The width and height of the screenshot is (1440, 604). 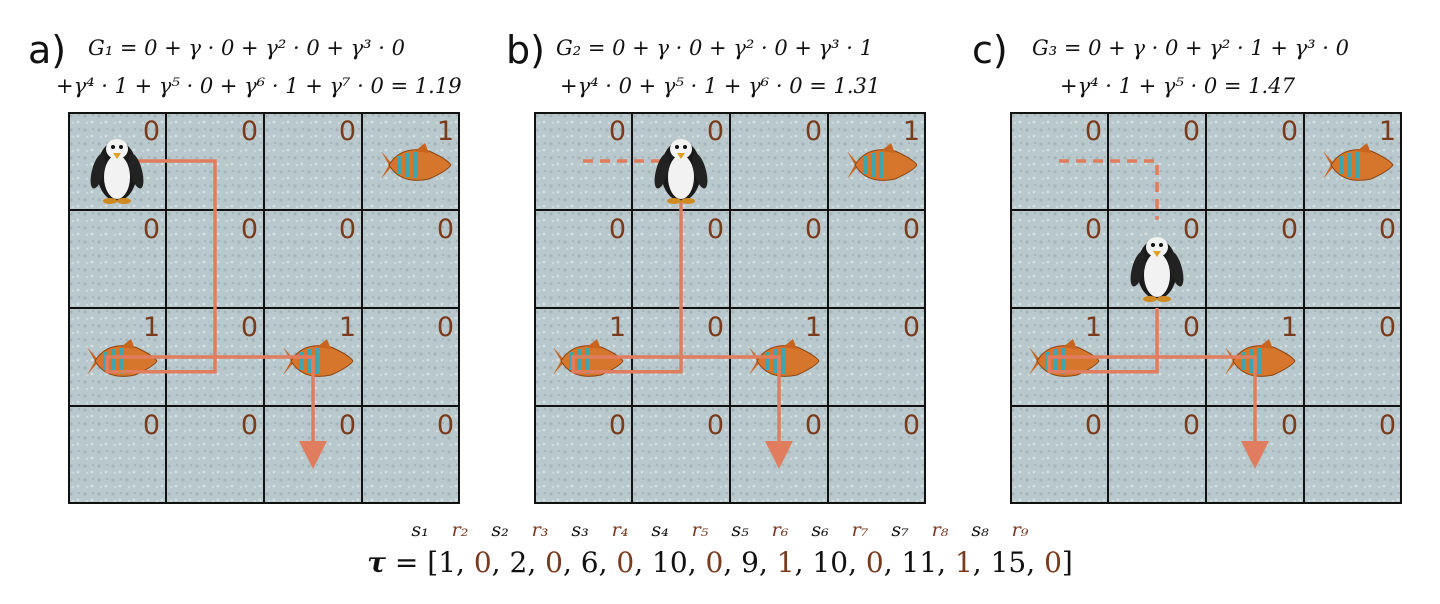 What do you see at coordinates (919, 562) in the screenshot?
I see `trajectory-value: 11` at bounding box center [919, 562].